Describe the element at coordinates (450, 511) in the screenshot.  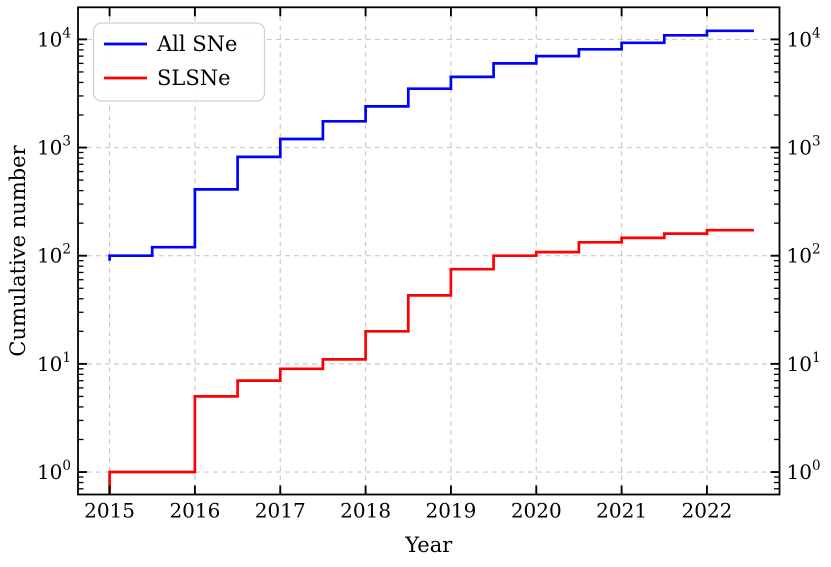
I see `x-tick-label-2019: 2019` at that location.